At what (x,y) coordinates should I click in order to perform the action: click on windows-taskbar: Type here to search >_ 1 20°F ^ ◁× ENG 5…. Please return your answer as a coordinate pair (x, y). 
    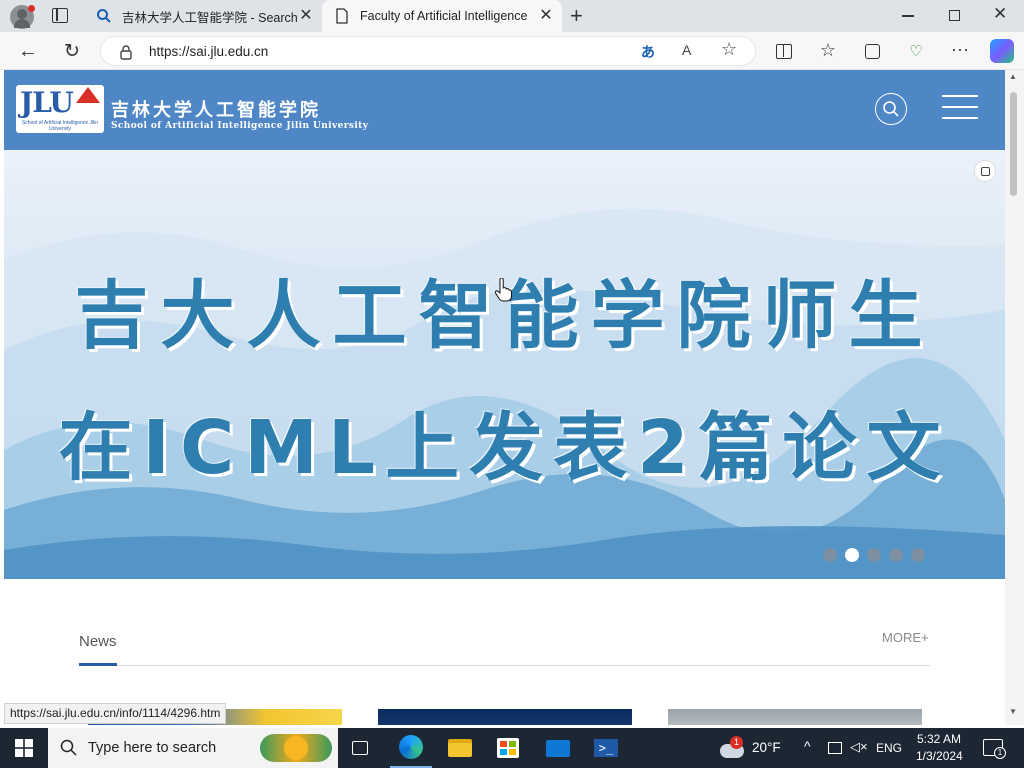
    Looking at the image, I should click on (512, 748).